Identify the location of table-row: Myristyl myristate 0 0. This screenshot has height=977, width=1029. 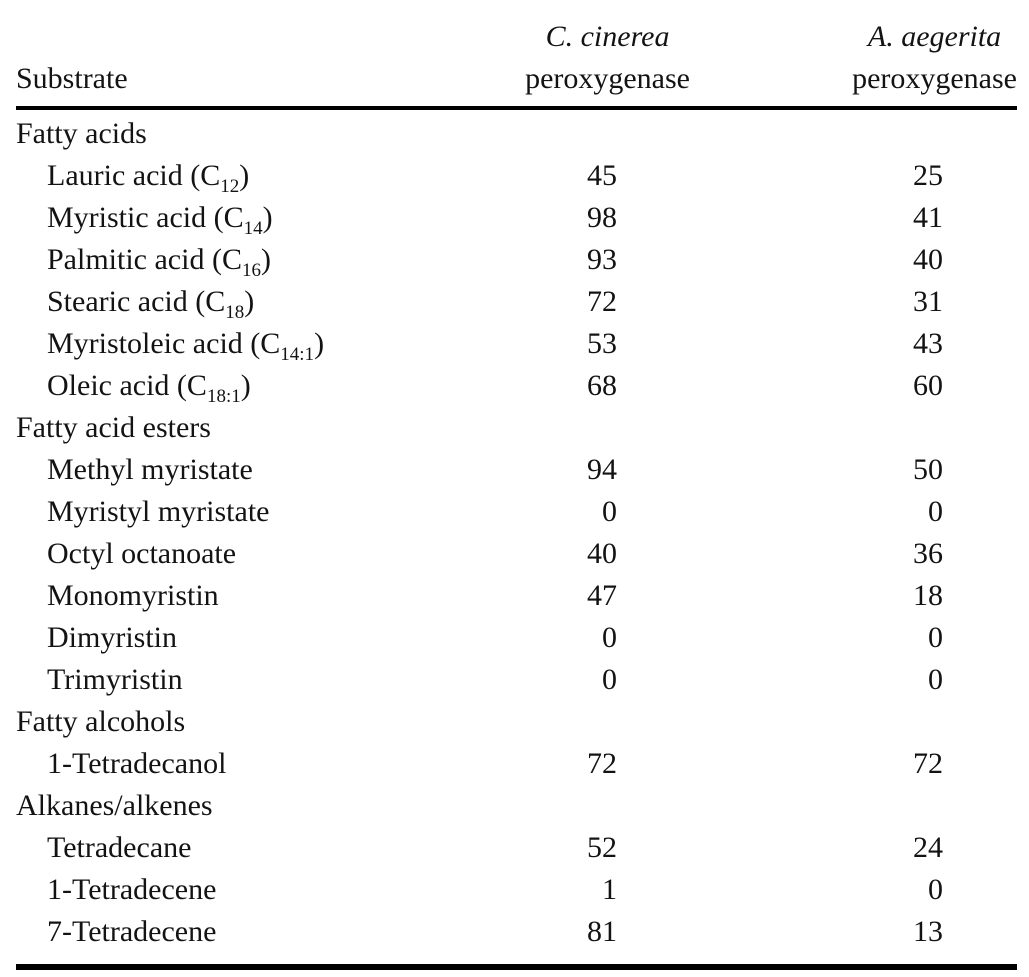
(516, 512).